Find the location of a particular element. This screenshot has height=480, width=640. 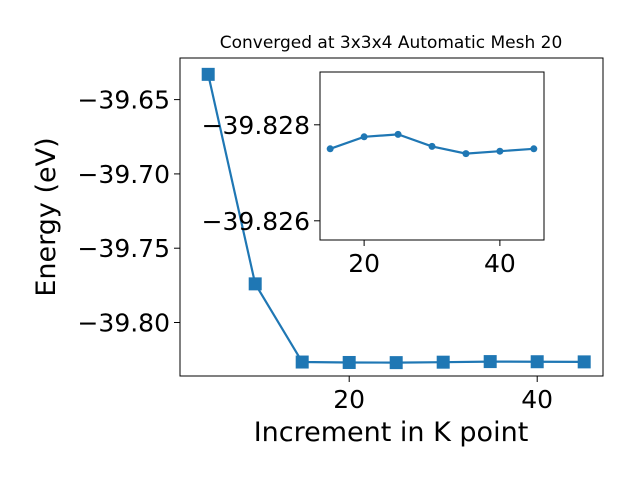

inset-x-tick-label: 20 is located at coordinates (364, 263).